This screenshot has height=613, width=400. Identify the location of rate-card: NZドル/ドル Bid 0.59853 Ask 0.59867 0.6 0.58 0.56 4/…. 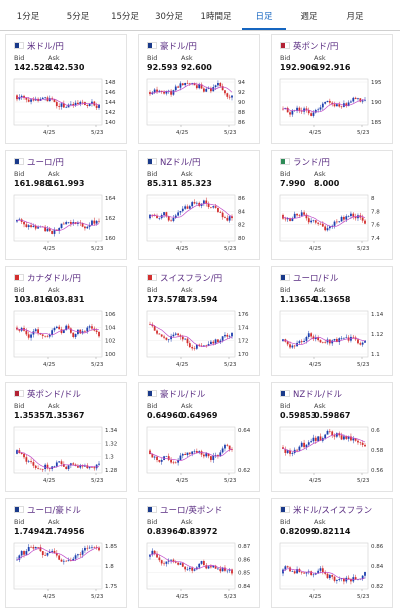
(332, 437).